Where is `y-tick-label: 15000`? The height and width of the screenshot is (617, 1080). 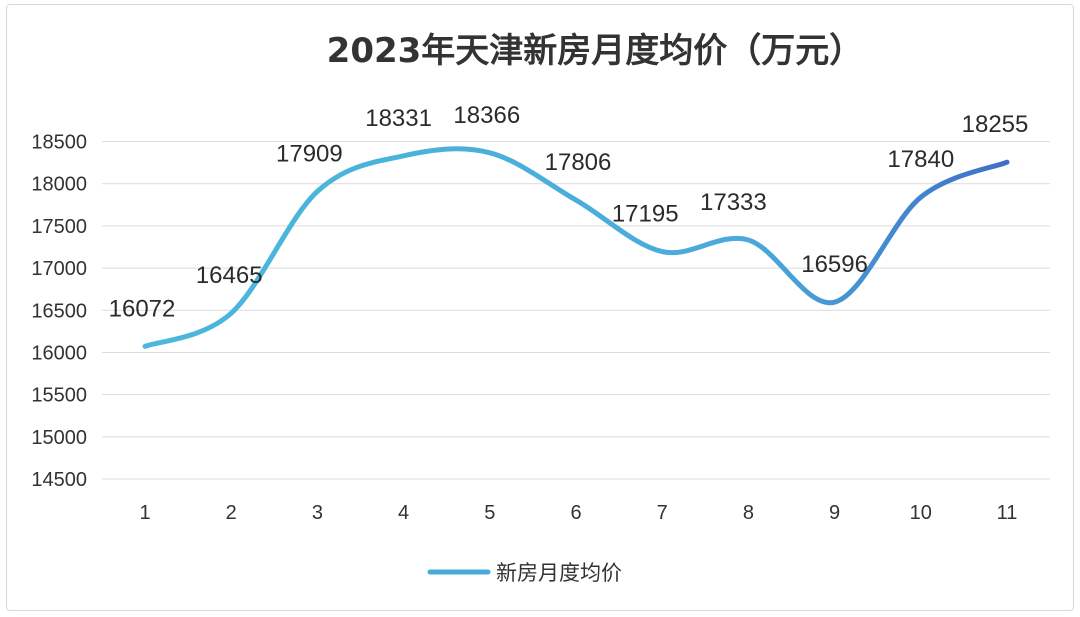
y-tick-label: 15000 is located at coordinates (59, 438).